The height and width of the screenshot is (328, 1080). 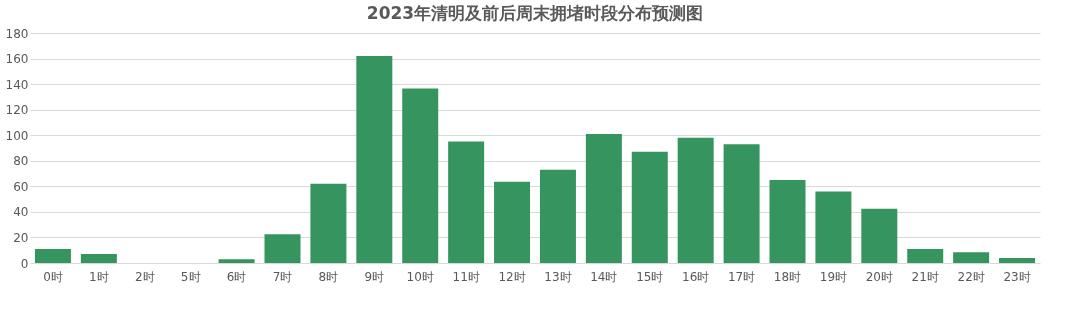 What do you see at coordinates (17, 84) in the screenshot?
I see `y-tick-label: 140` at bounding box center [17, 84].